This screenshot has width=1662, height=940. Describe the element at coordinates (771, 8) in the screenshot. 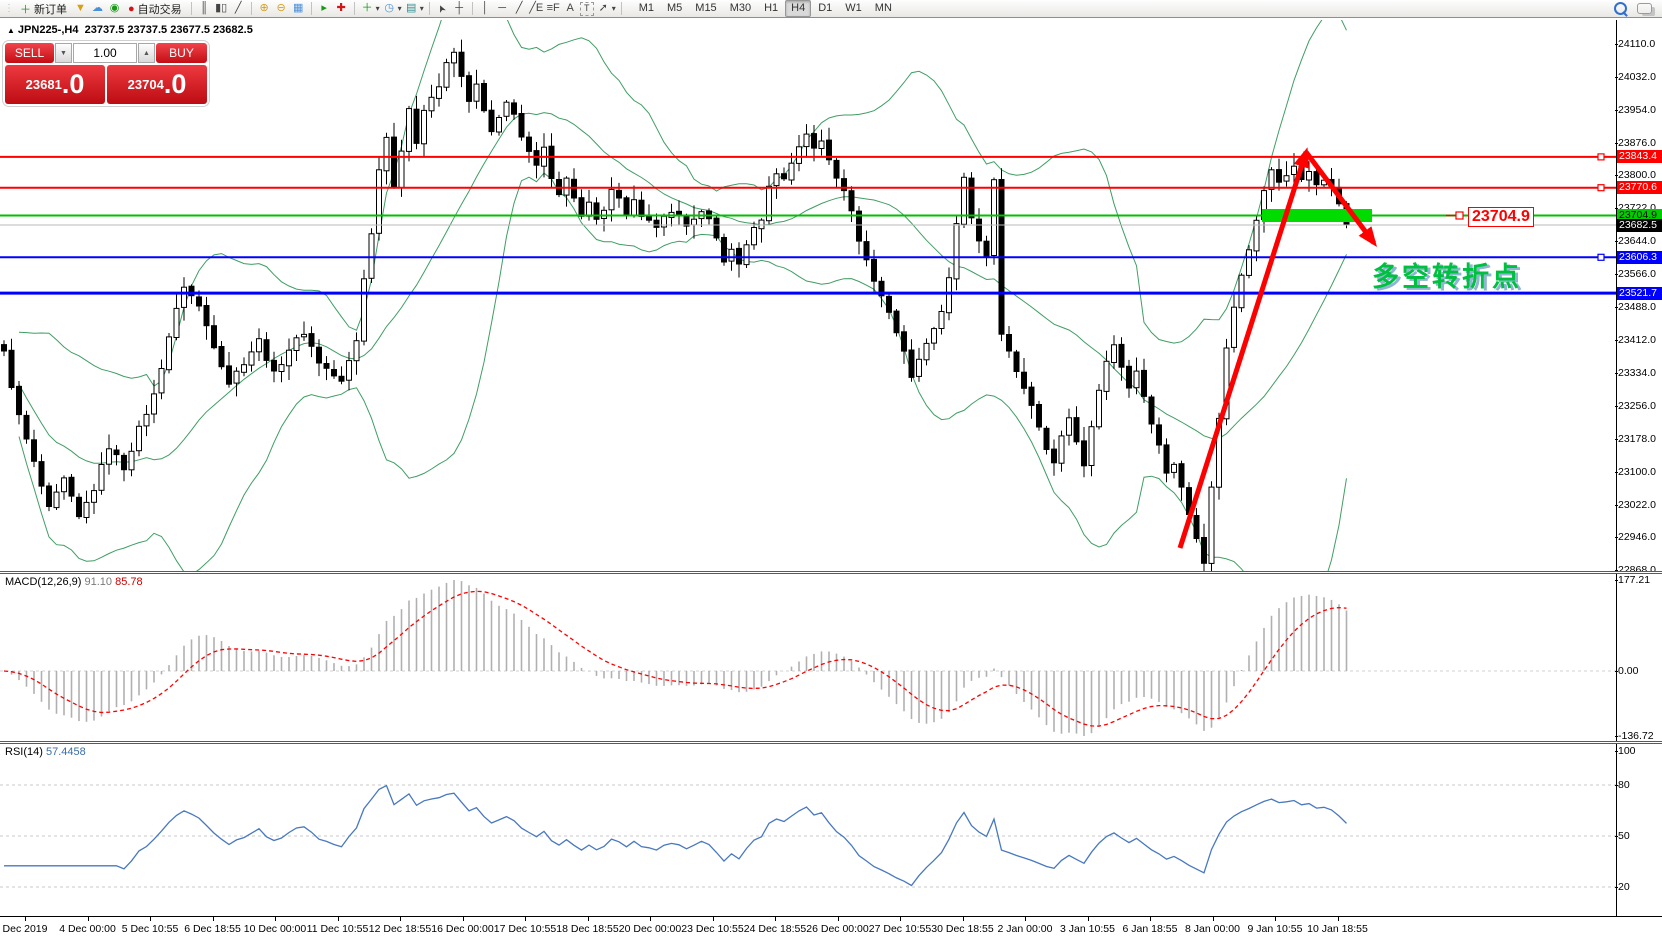

I see `timeframe-H1: H1` at that location.